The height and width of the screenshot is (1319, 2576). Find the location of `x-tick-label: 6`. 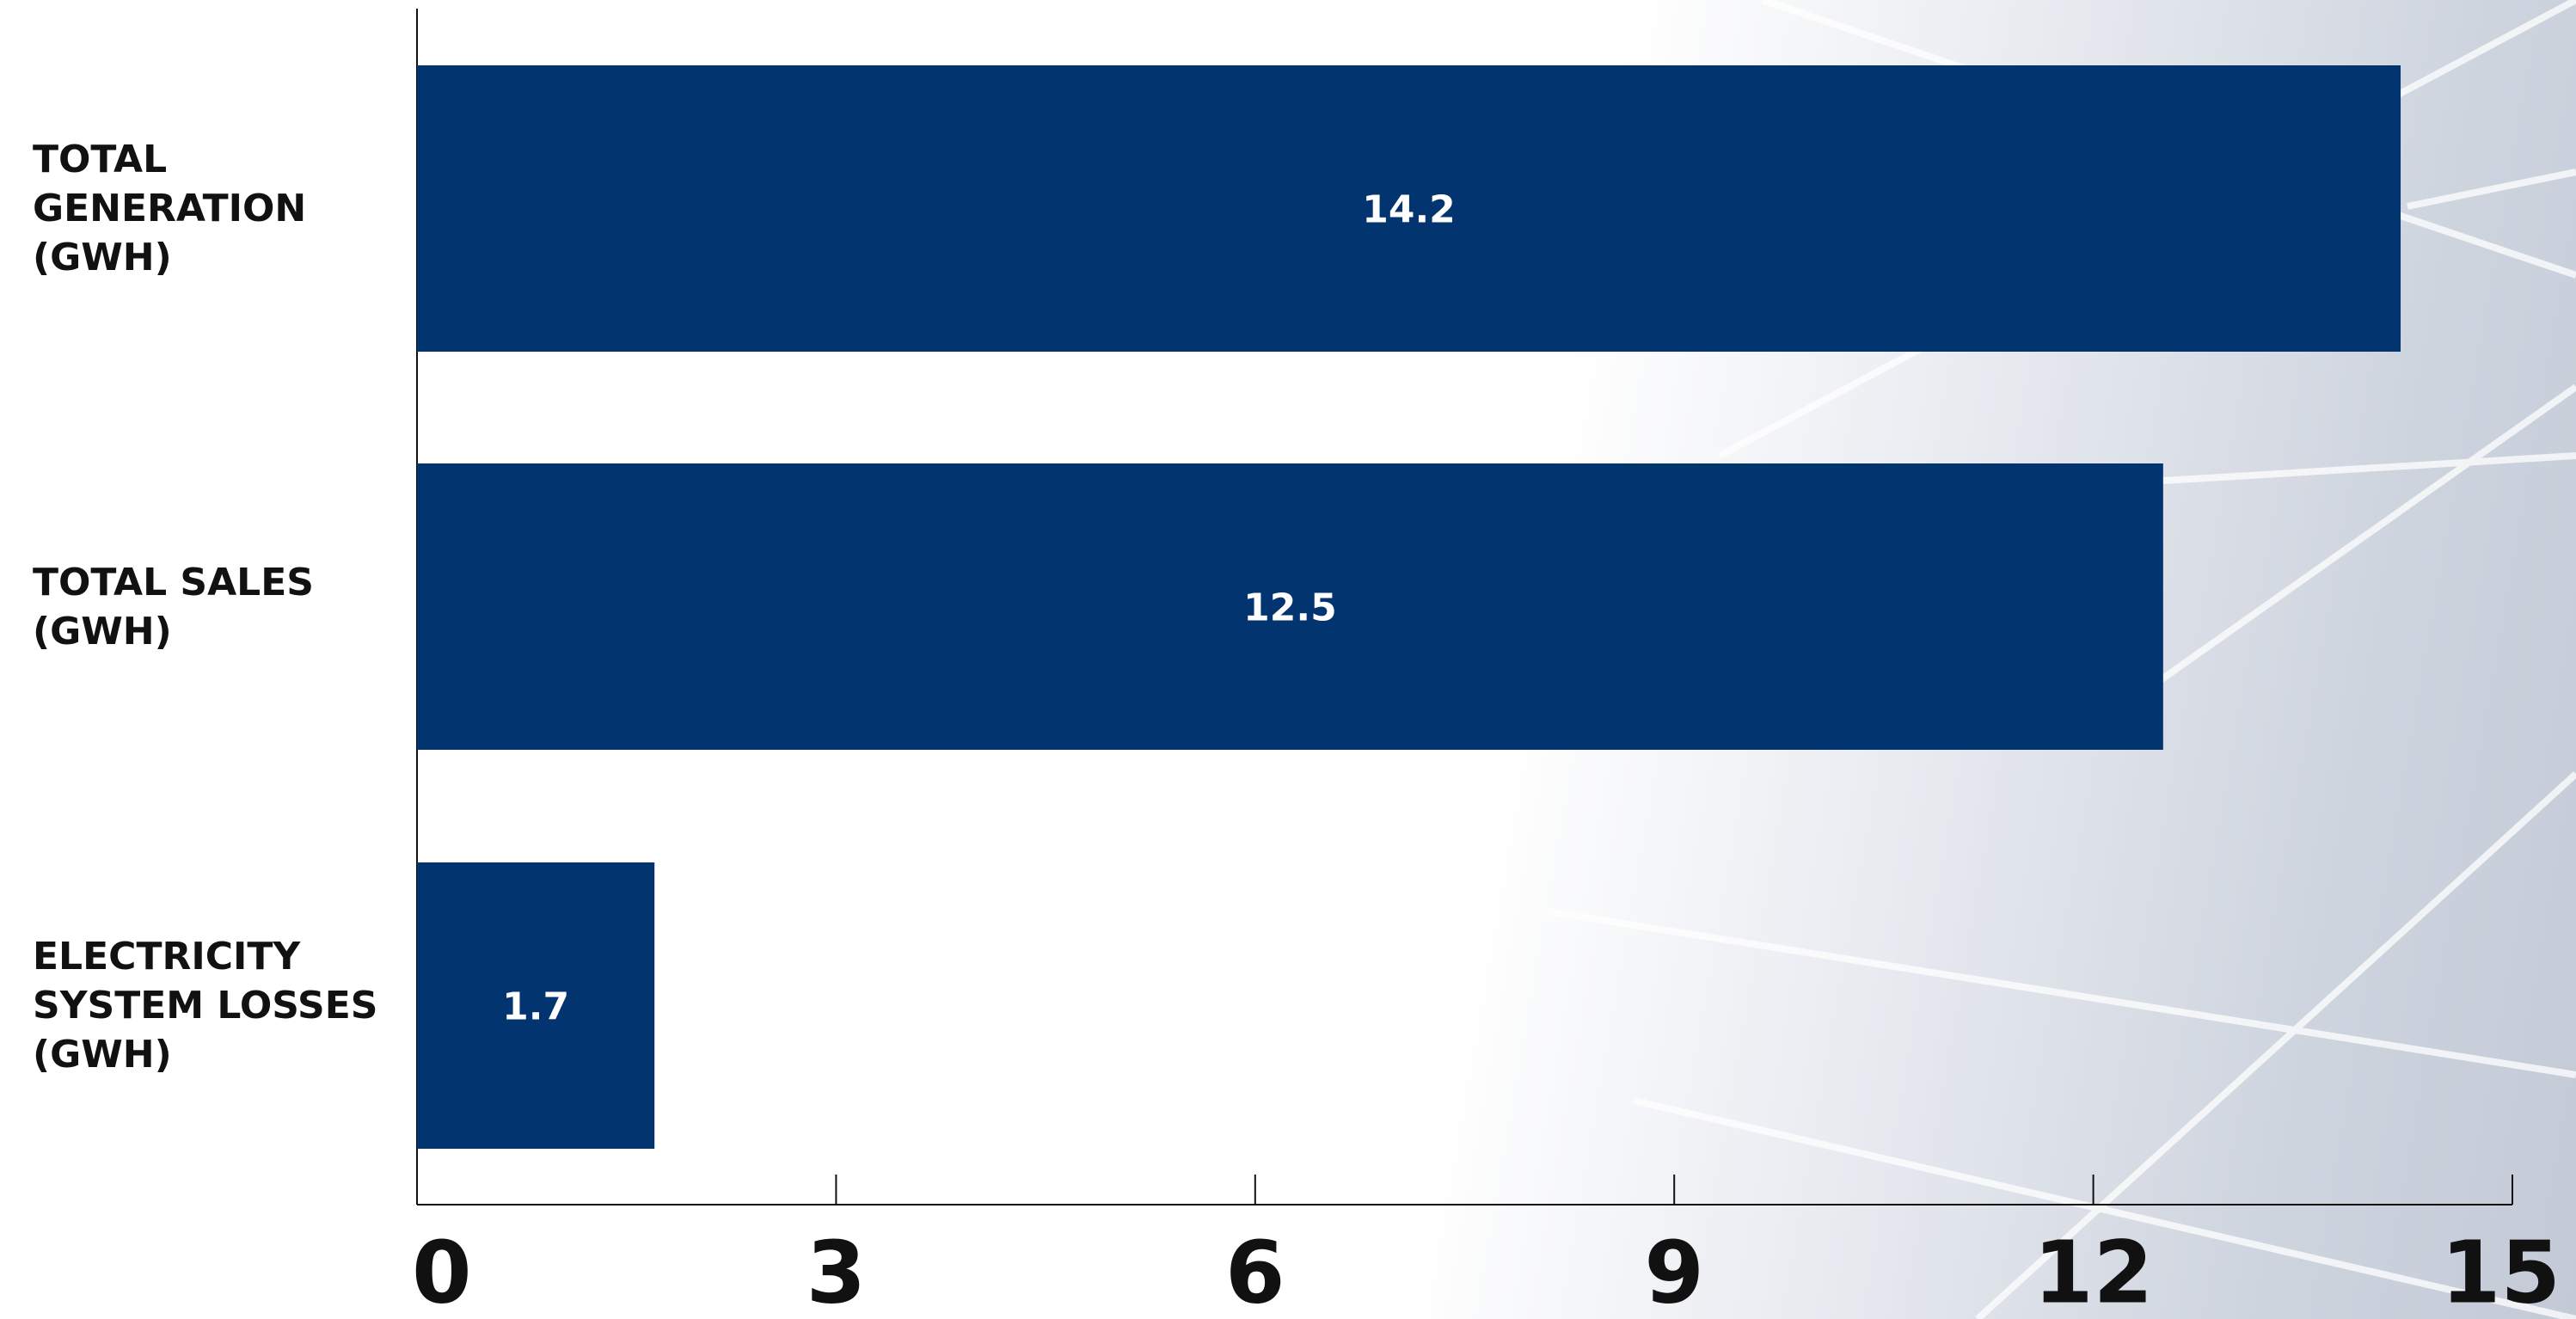

x-tick-label: 6 is located at coordinates (1255, 1270).